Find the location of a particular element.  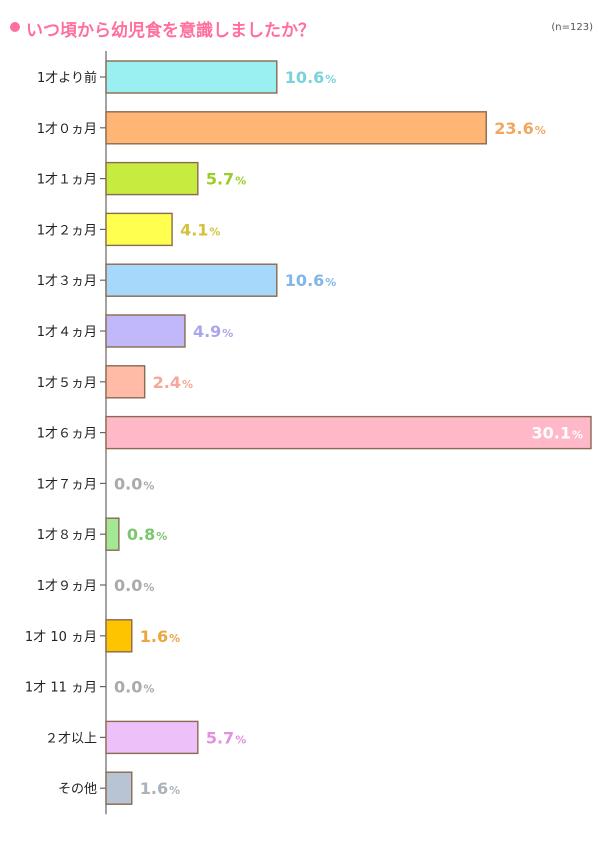

sample-size-label: (n=123) is located at coordinates (572, 27).